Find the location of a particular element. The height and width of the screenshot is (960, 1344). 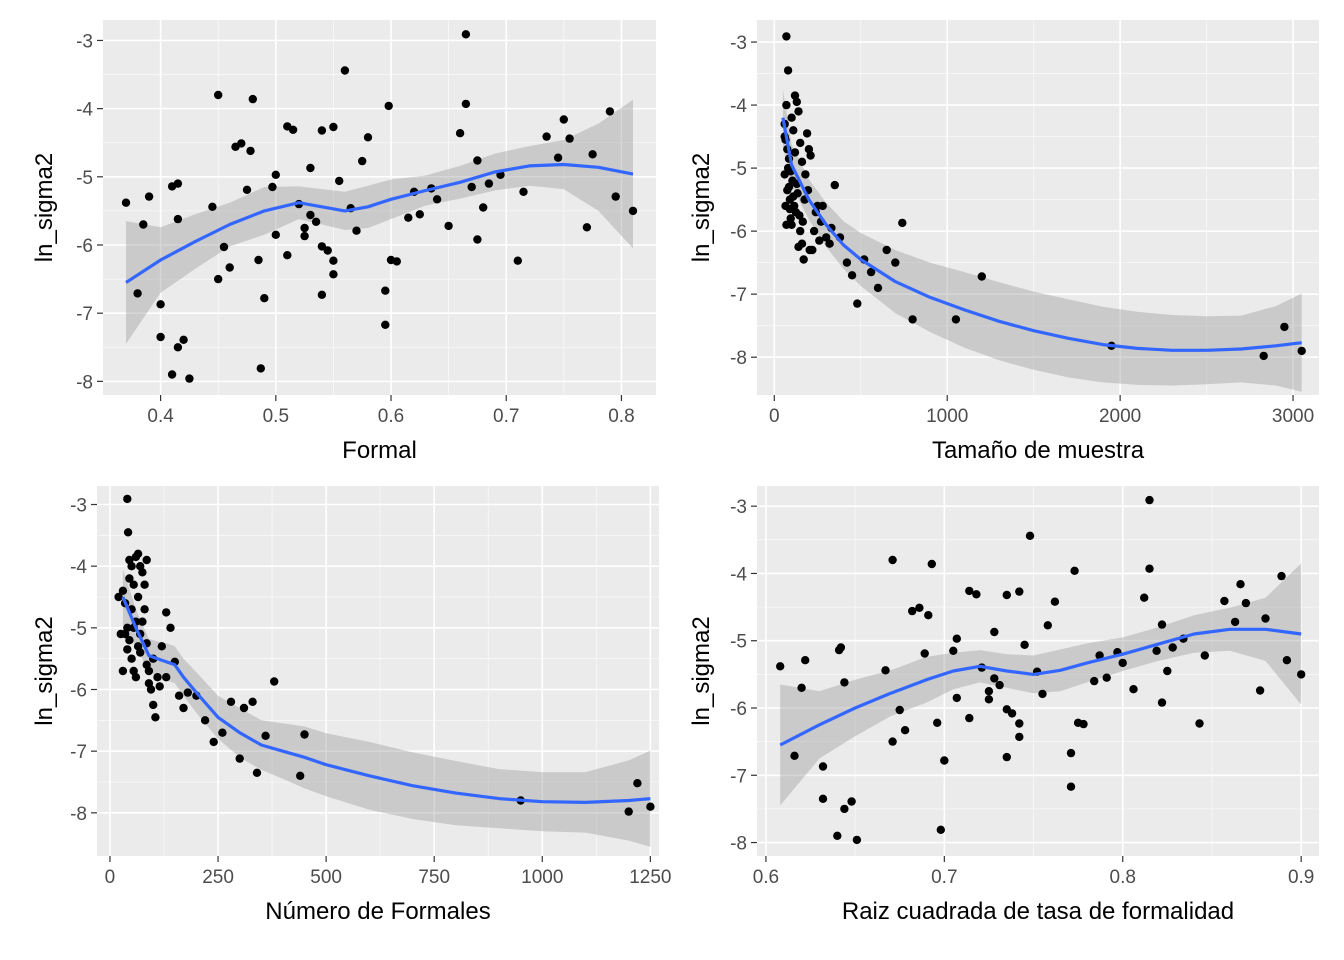

y-tick-label: -7 is located at coordinates (78, 752).